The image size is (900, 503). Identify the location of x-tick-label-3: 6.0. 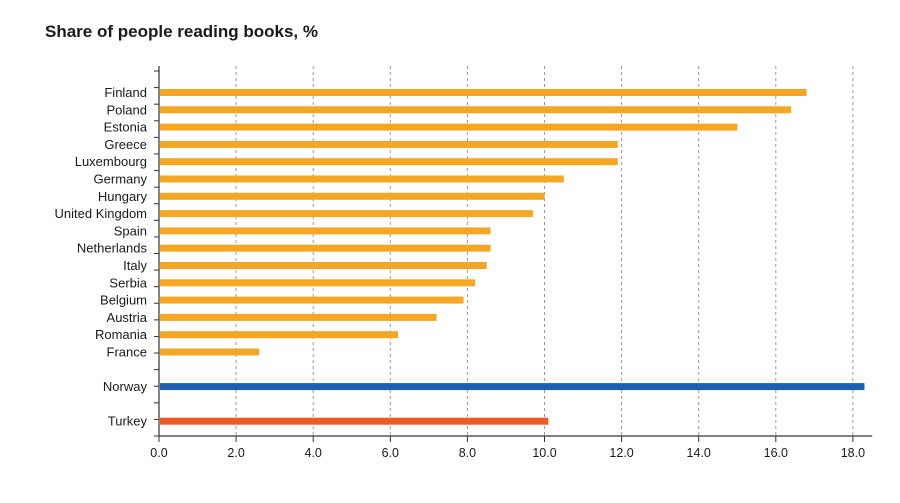
(390, 453).